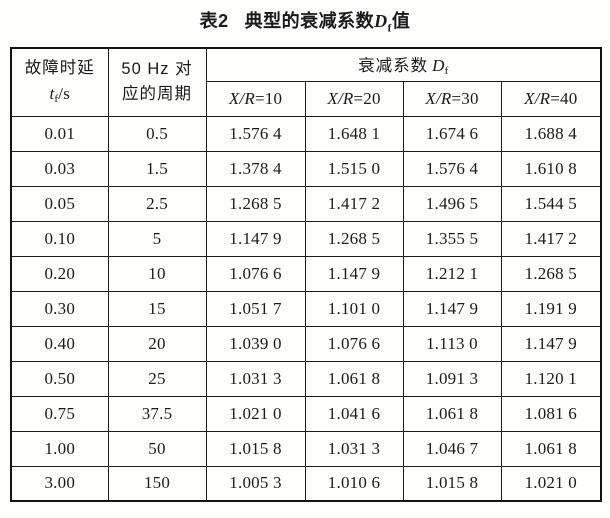 The image size is (610, 518). I want to click on cell-df-xr30: 1.113 0, so click(452, 343).